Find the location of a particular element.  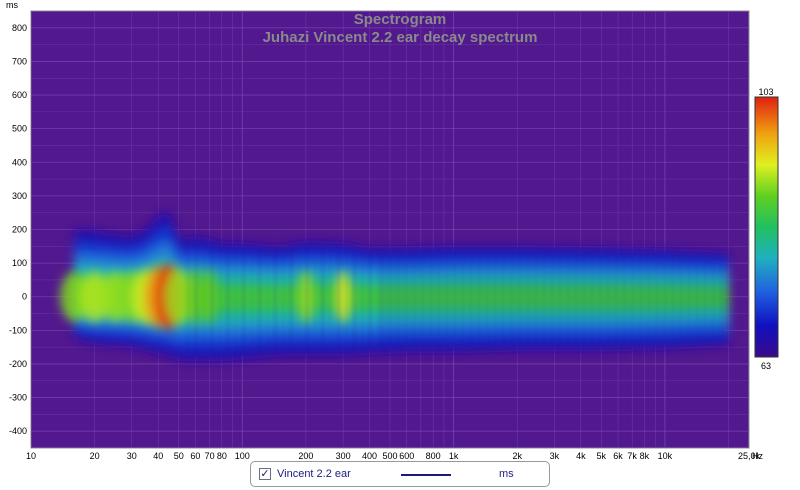

legend-line-swatch is located at coordinates (426, 475).